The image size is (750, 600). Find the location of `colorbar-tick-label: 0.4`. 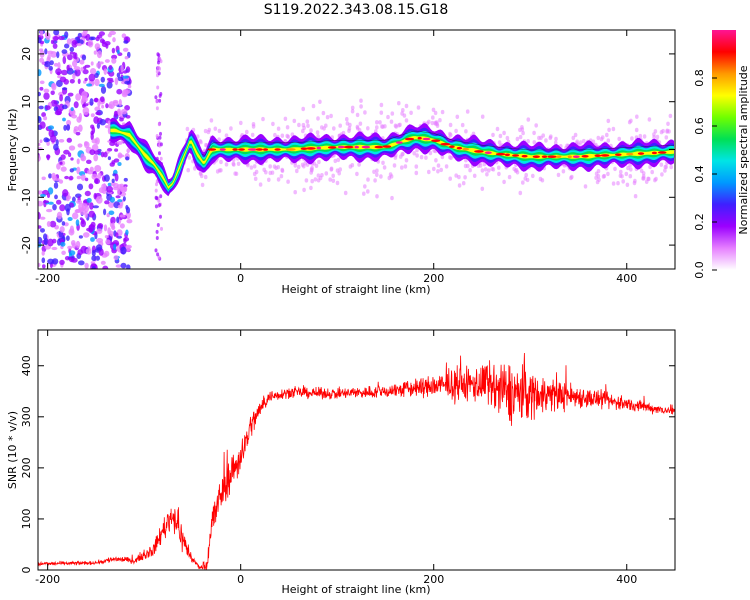

colorbar-tick-label: 0.4 is located at coordinates (699, 174).